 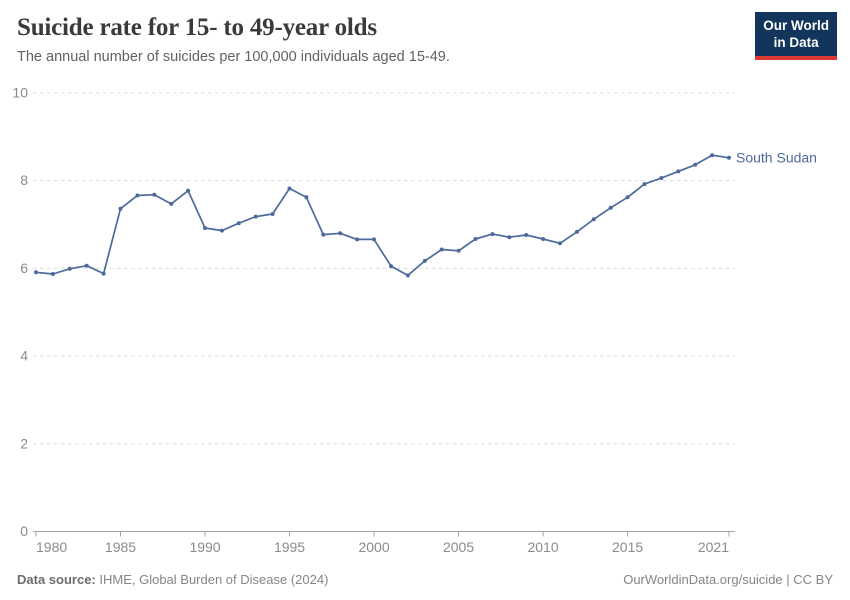 I want to click on data-point-1985, so click(x=120, y=208).